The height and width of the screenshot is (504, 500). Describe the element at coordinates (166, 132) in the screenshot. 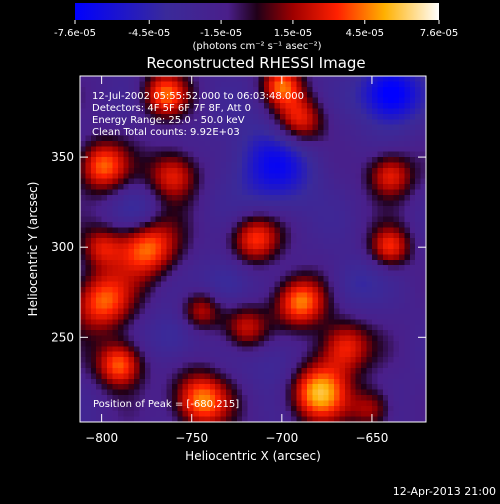

I see `annotation-line: Clean Total counts: 9.92E+03` at that location.